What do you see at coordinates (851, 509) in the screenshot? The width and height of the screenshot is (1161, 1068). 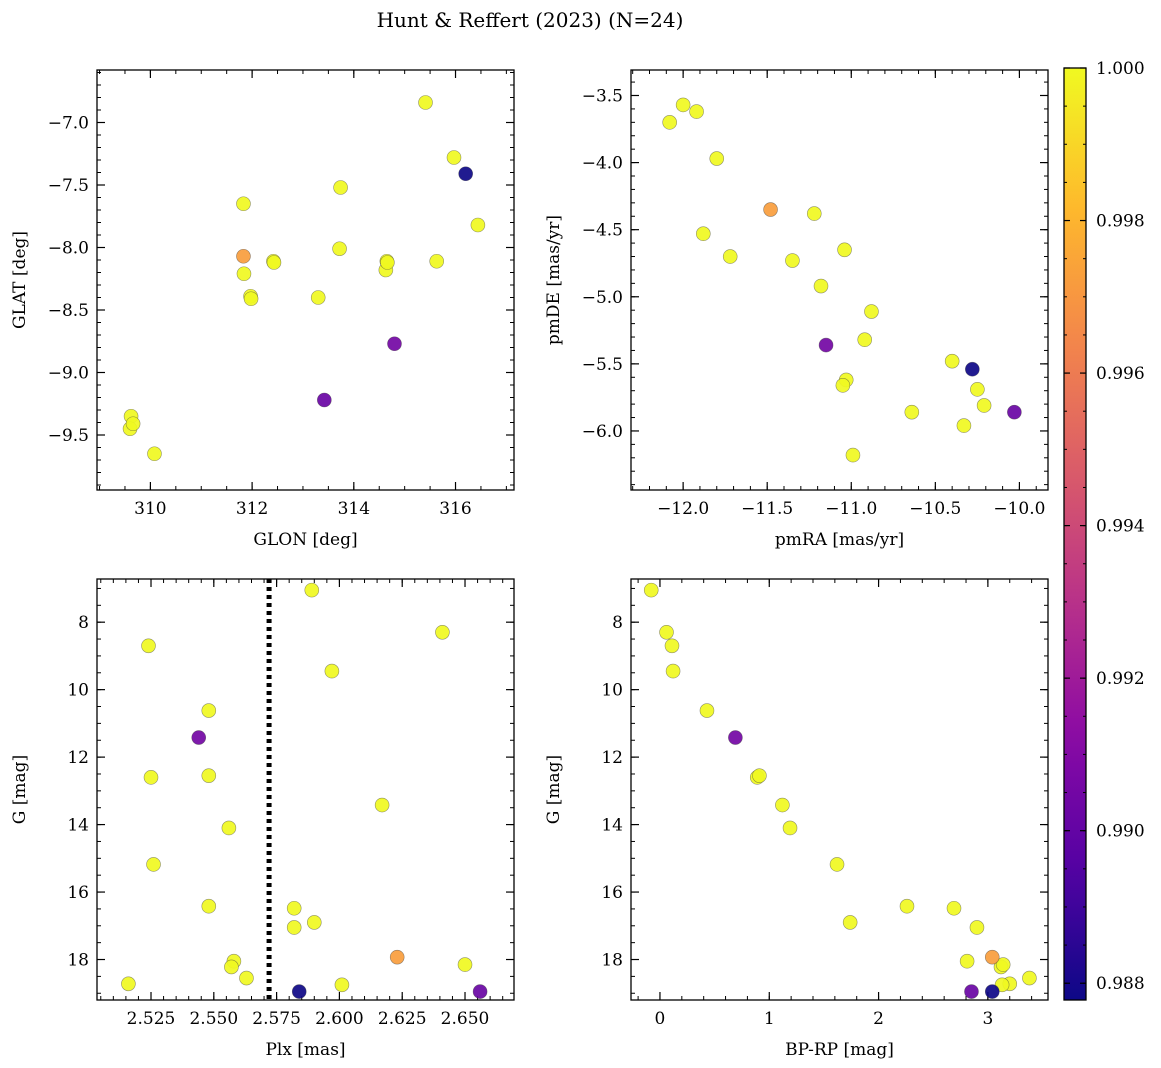 I see `x-tick-label: −11.0` at bounding box center [851, 509].